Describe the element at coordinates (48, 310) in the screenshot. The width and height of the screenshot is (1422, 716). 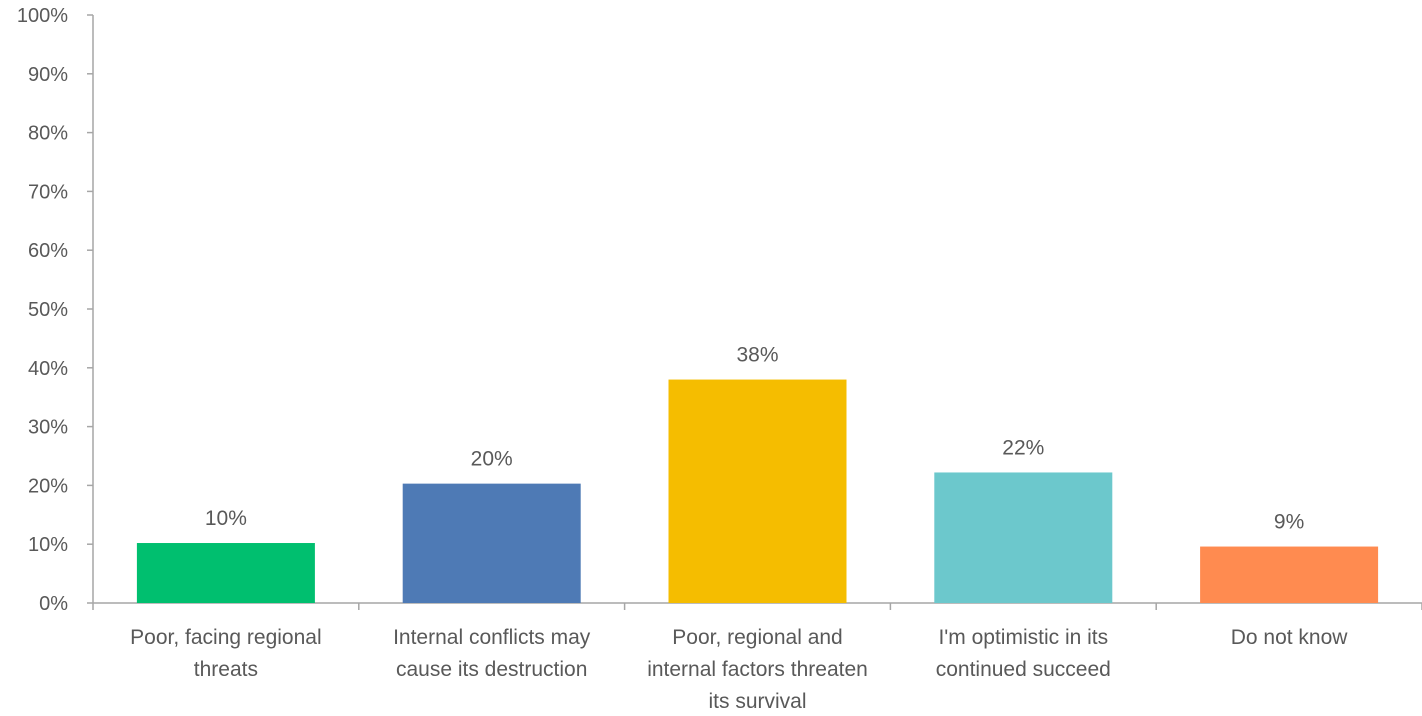
I see `y-tick-label: 50%` at that location.